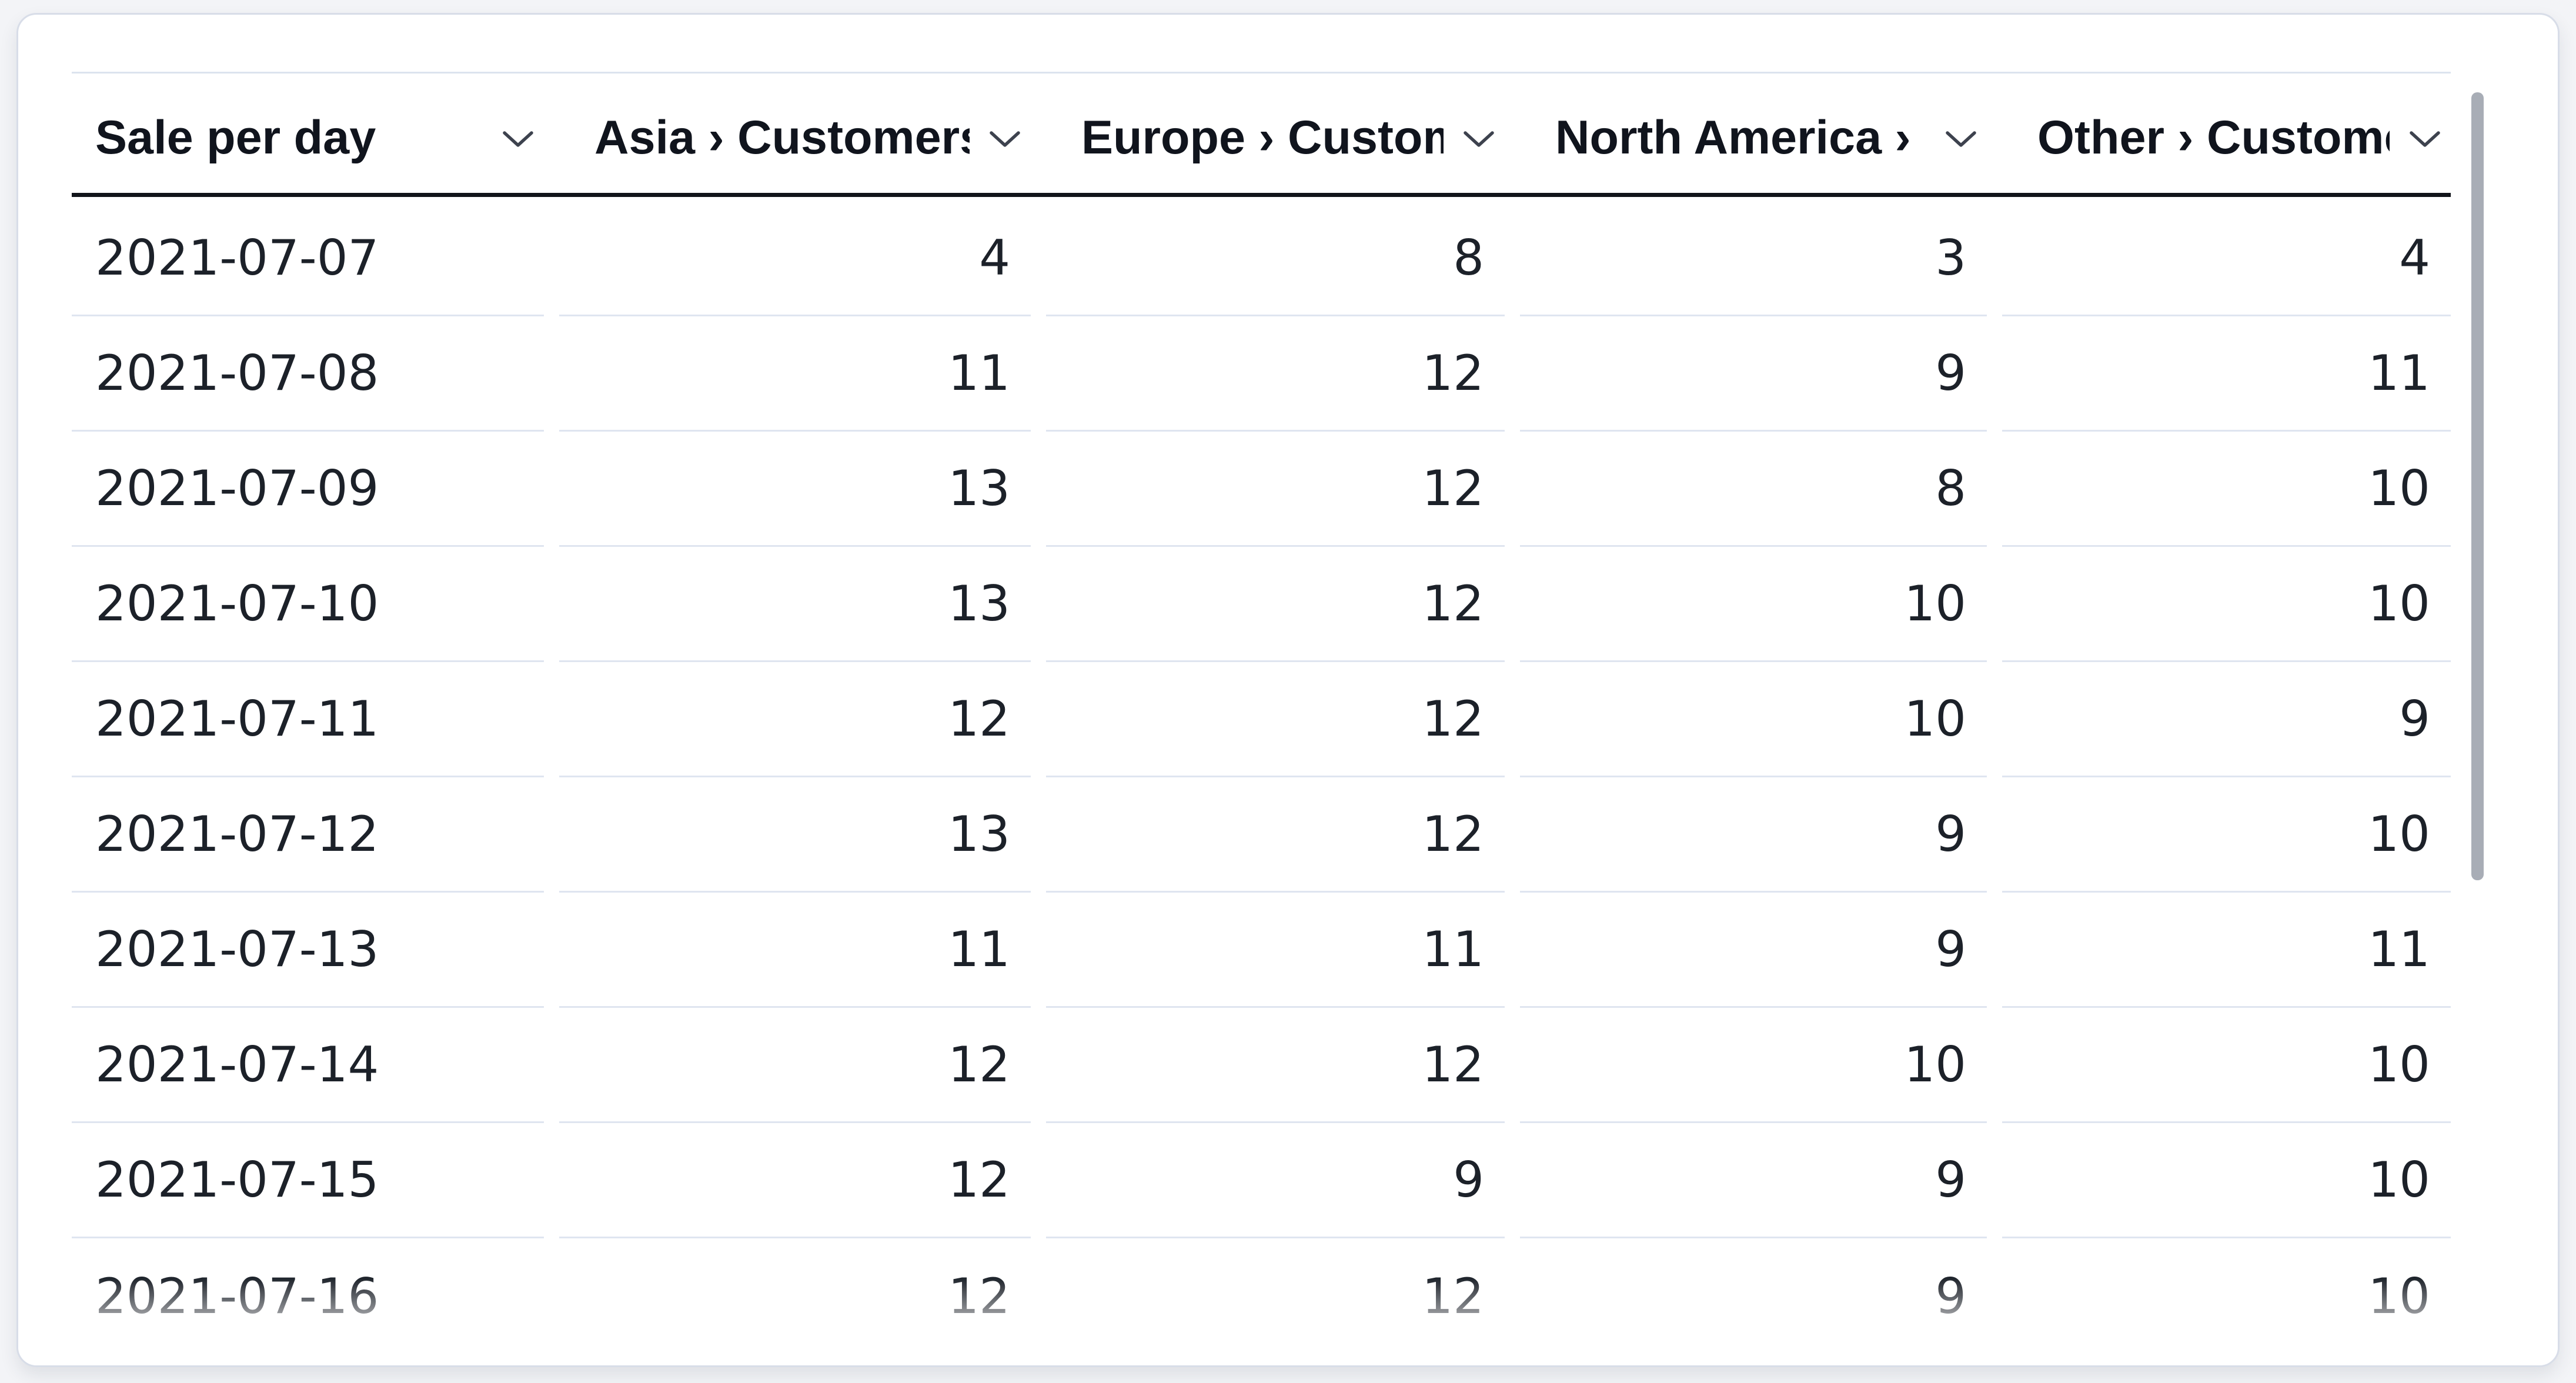 The width and height of the screenshot is (2576, 1383). I want to click on column-header-sale-per-day: Sale per day, so click(308, 133).